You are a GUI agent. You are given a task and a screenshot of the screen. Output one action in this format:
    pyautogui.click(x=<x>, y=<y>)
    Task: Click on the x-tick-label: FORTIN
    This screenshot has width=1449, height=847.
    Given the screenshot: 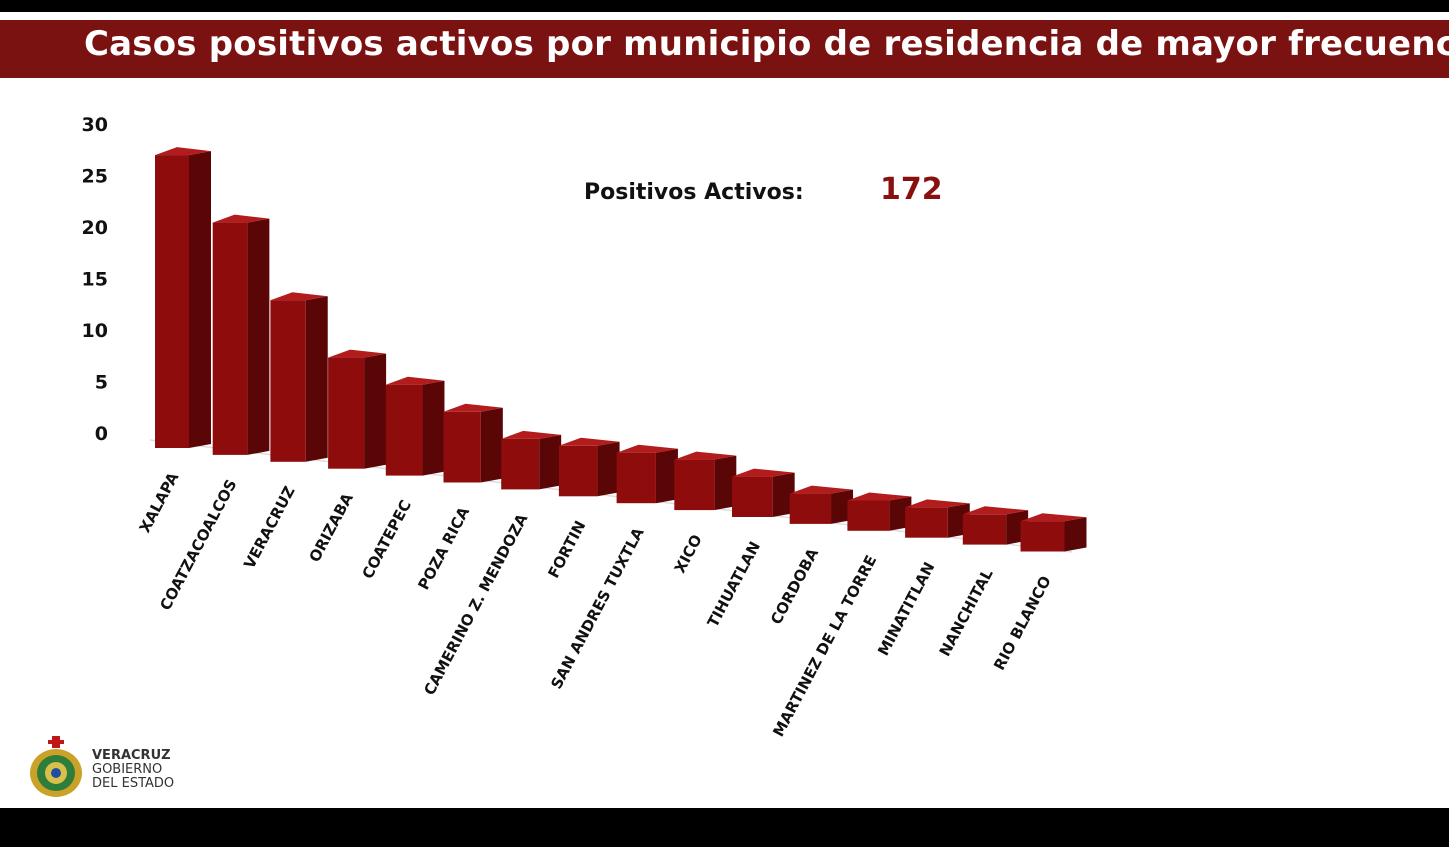 What is the action you would take?
    pyautogui.click(x=566, y=549)
    